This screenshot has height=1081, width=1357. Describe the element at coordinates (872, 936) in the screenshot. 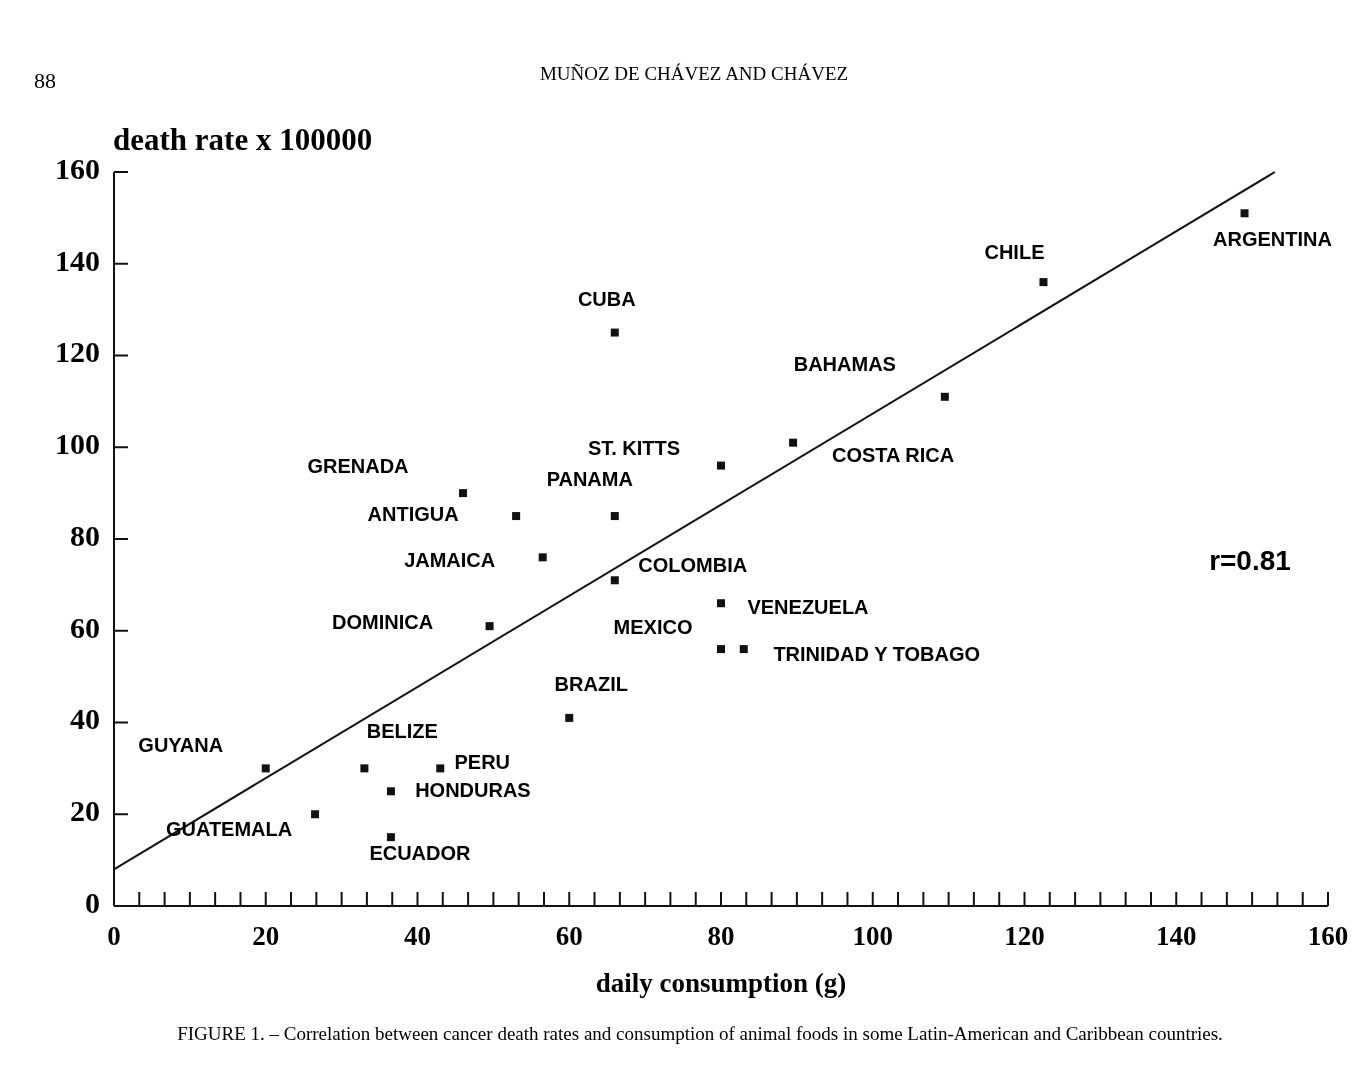

I see `x-tick-label: 100` at that location.